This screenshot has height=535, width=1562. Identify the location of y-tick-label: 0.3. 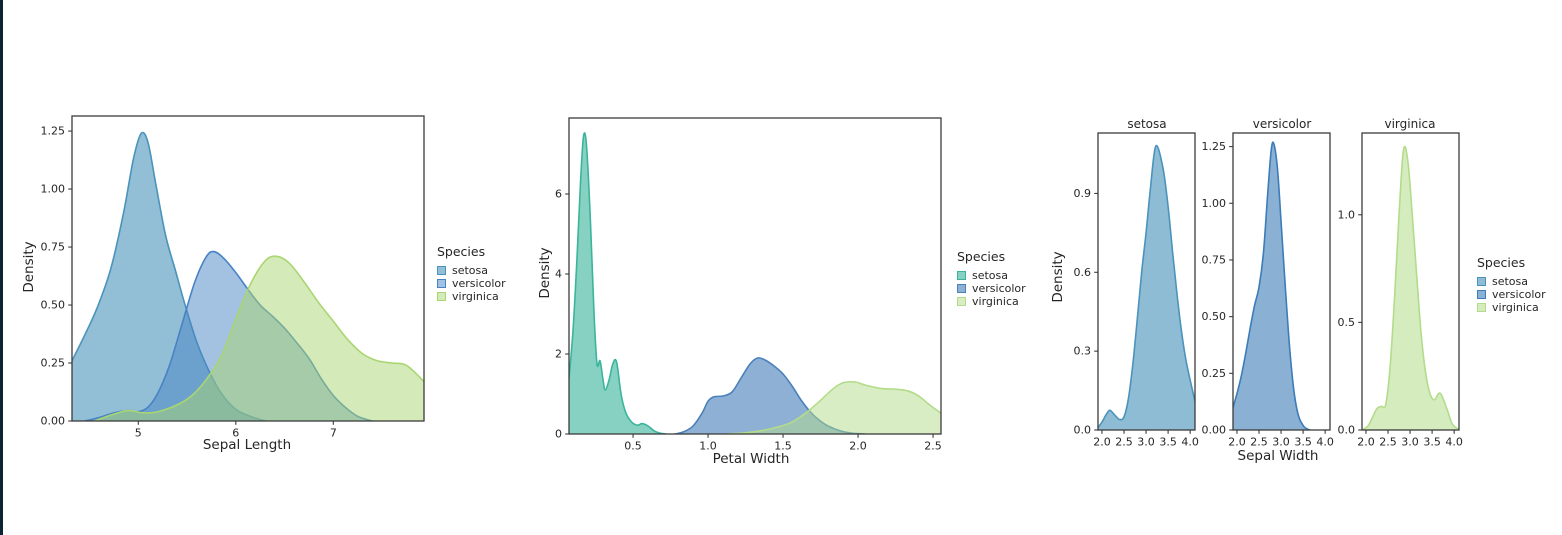
(1083, 351).